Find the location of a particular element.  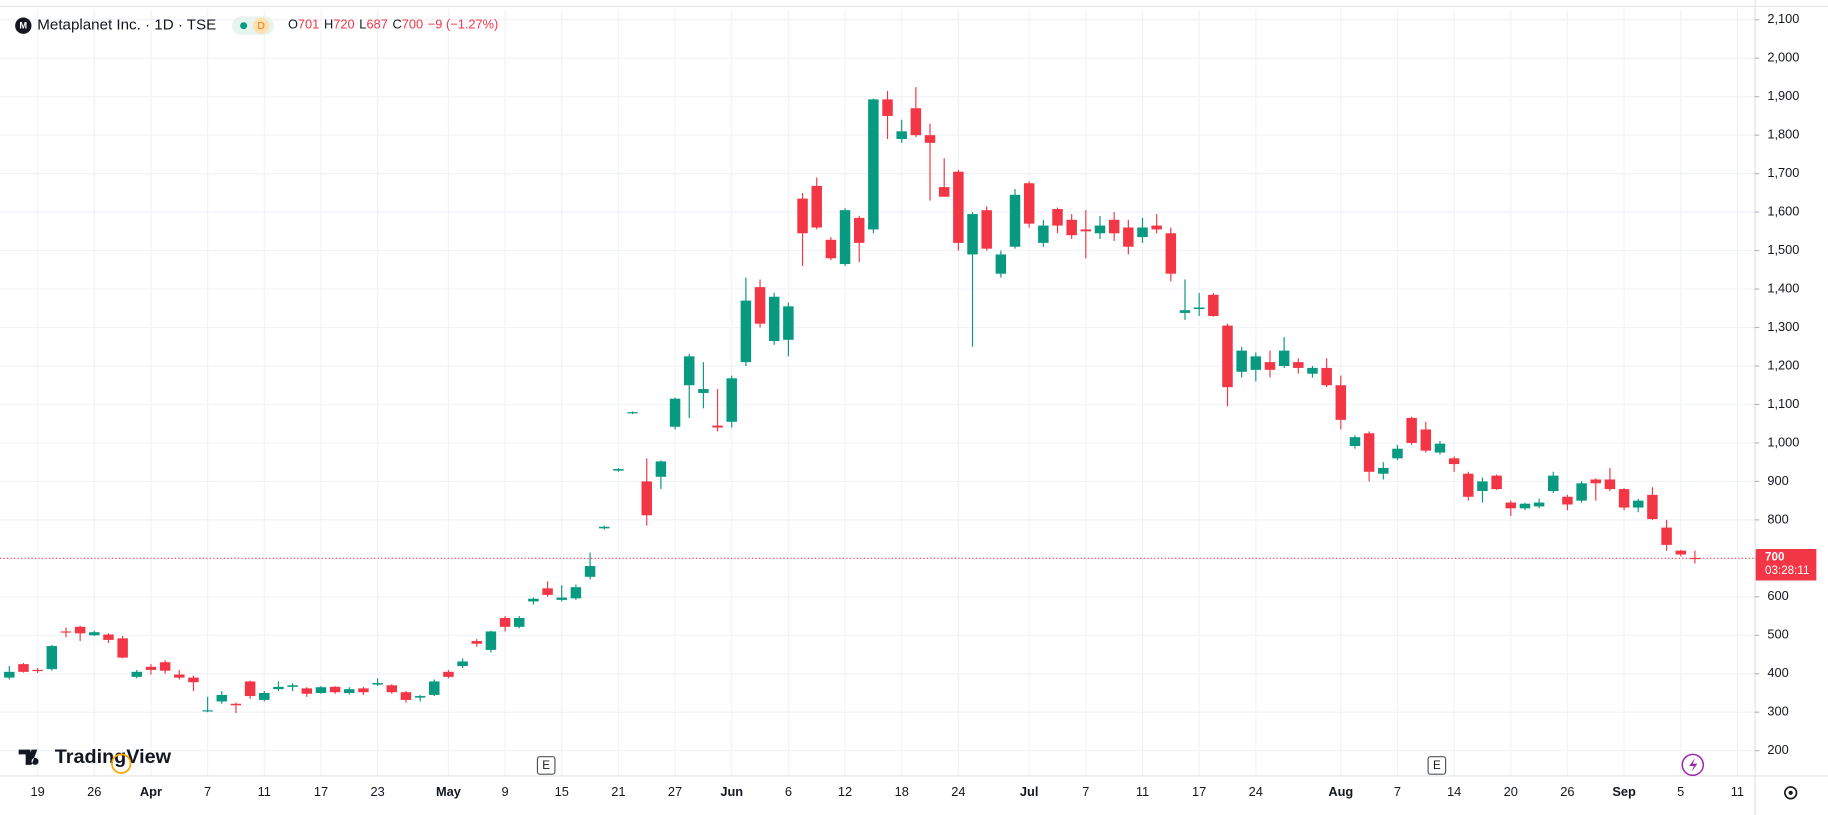

y-tick-label: 1,400 is located at coordinates (1783, 287).